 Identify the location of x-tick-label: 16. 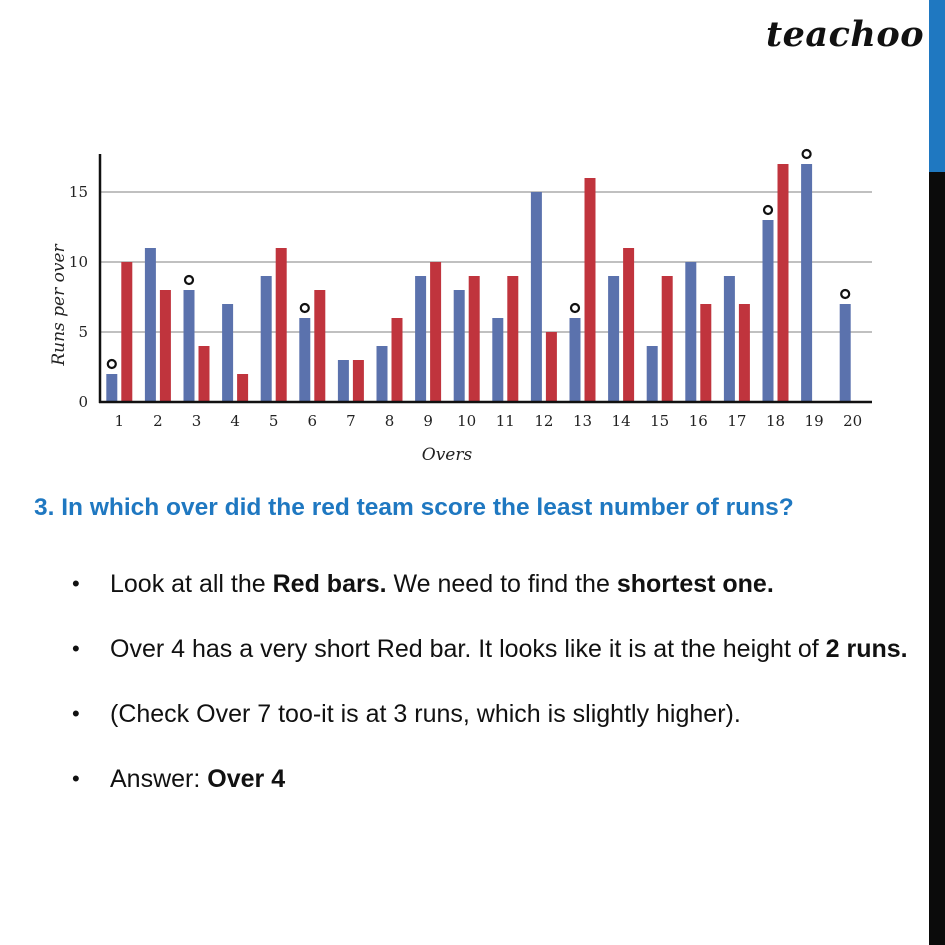
(698, 421).